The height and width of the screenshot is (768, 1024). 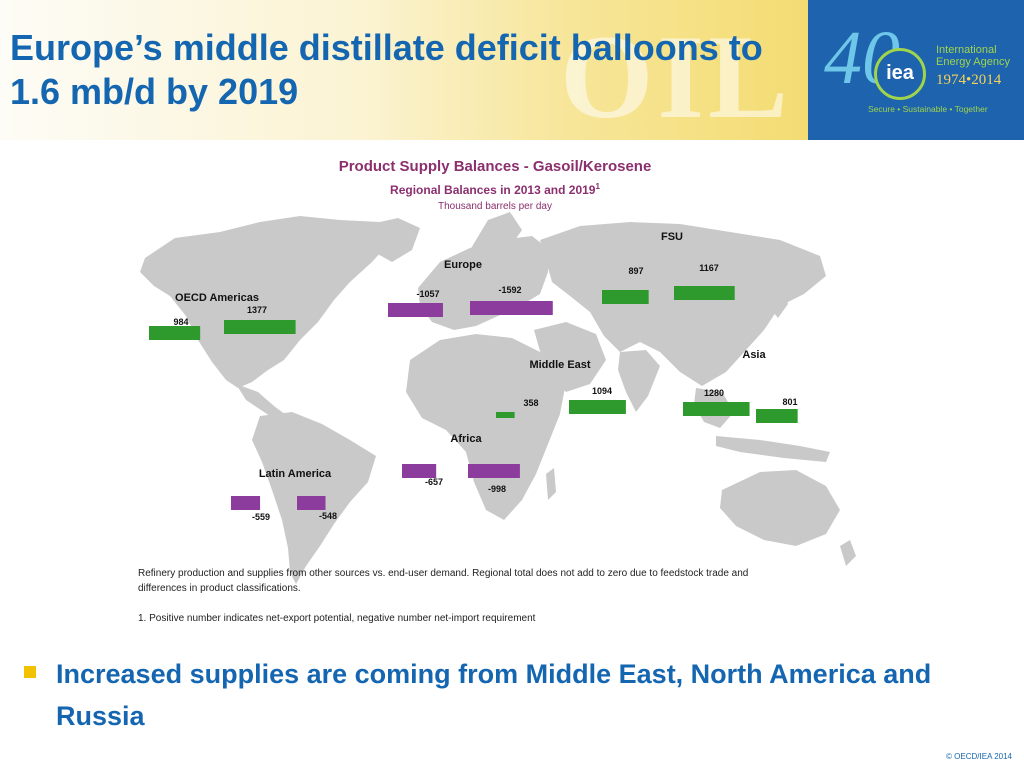 What do you see at coordinates (415, 310) in the screenshot?
I see `bar-europe-2013` at bounding box center [415, 310].